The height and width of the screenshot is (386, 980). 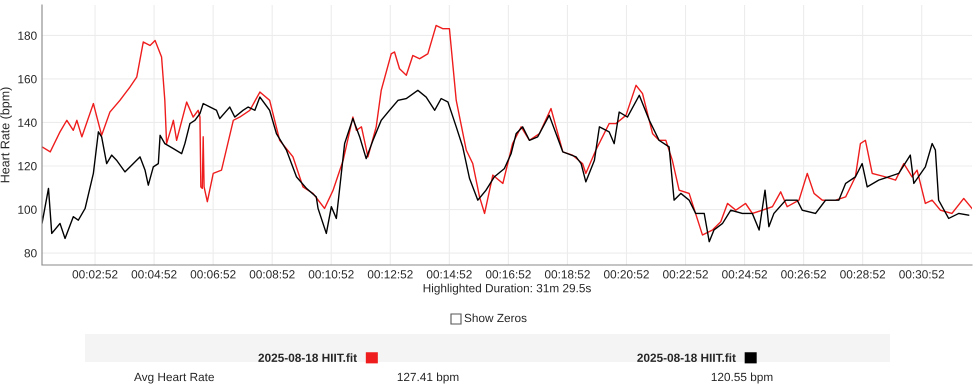 What do you see at coordinates (685, 274) in the screenshot?
I see `x-tick-label: 00:22:52` at bounding box center [685, 274].